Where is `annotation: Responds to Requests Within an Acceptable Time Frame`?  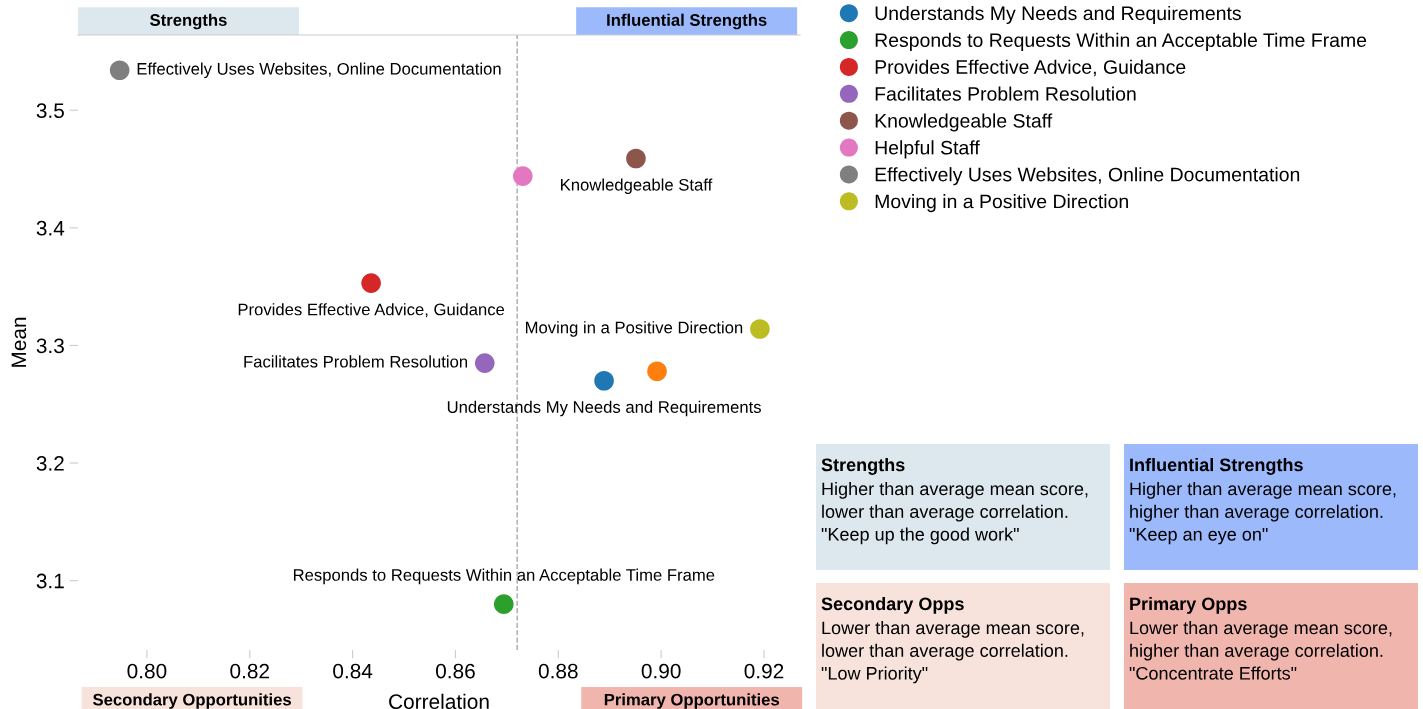
annotation: Responds to Requests Within an Acceptable Time Frame is located at coordinates (504, 576).